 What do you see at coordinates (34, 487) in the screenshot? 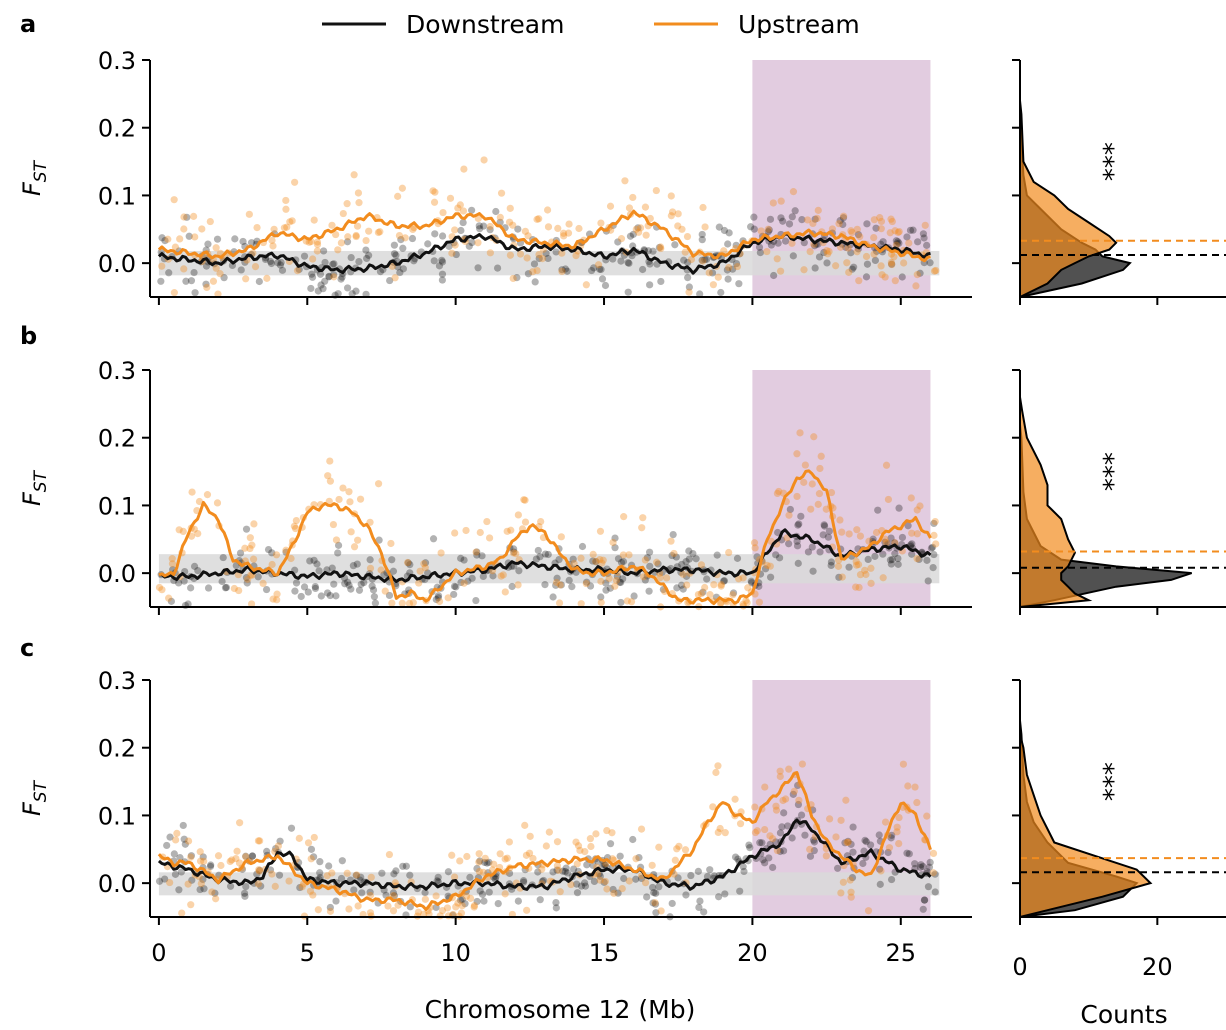
I see `y-axis-label: FST` at bounding box center [34, 487].